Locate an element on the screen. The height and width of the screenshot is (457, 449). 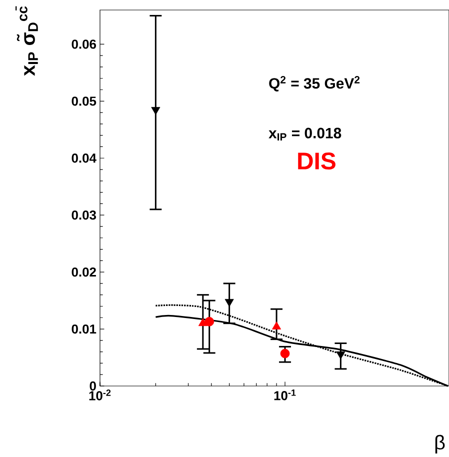
x-axis-title: β is located at coordinates (440, 444).